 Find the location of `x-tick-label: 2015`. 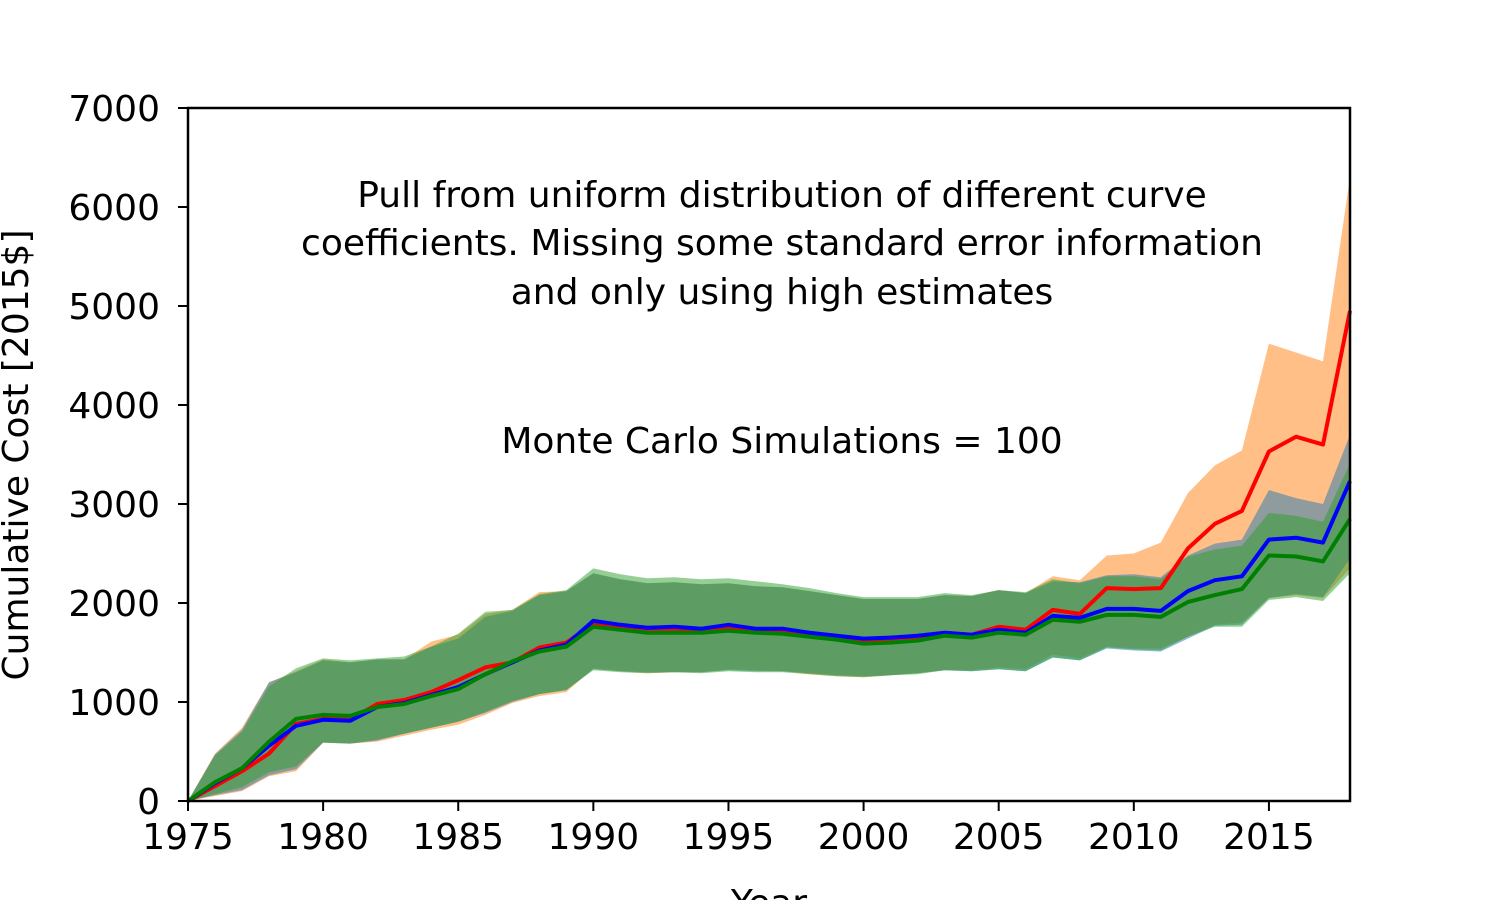

x-tick-label: 2015 is located at coordinates (1269, 837).